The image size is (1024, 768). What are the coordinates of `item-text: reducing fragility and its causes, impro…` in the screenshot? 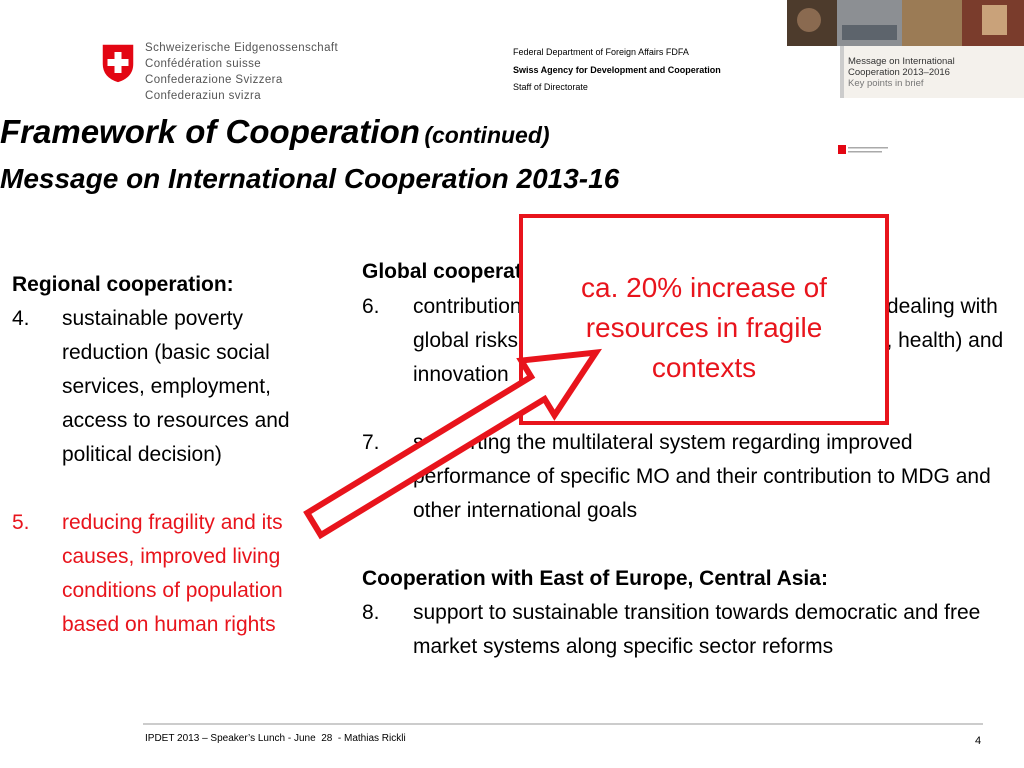 It's located at (172, 573).